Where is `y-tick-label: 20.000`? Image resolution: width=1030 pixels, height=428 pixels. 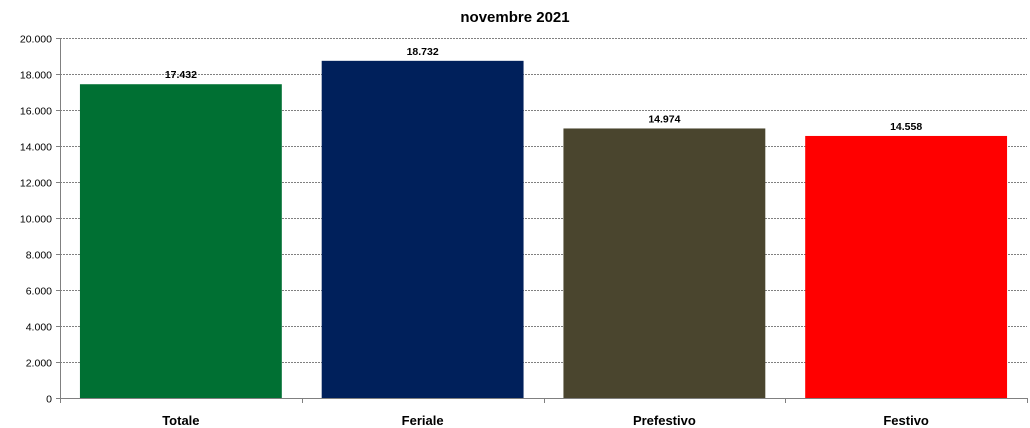 y-tick-label: 20.000 is located at coordinates (36, 40).